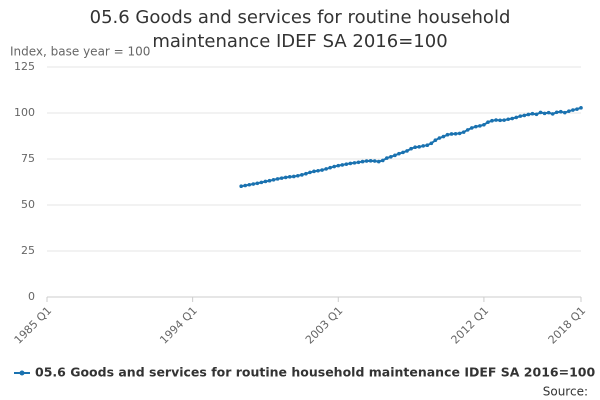 This screenshot has height=400, width=600. I want to click on x-tick-label: 2003 Q1, so click(324, 325).